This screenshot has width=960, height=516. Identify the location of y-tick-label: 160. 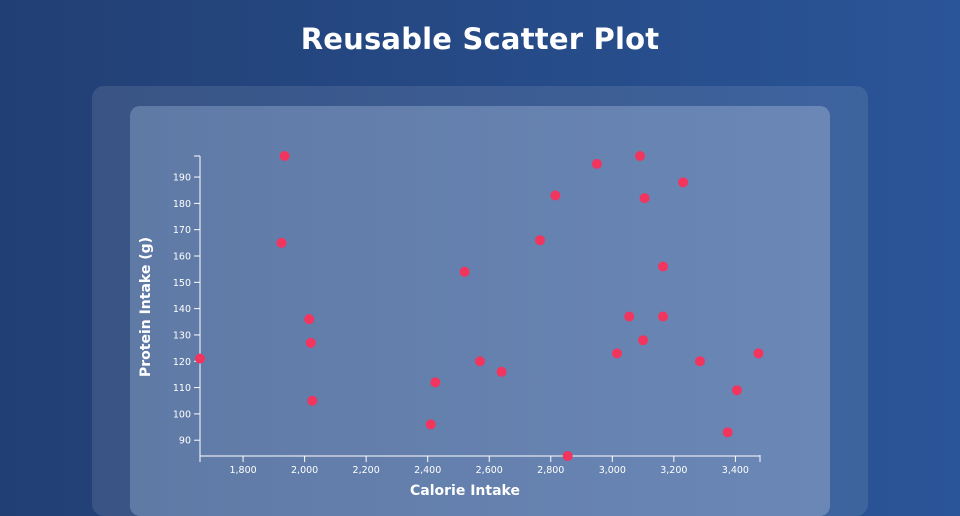
(182, 257).